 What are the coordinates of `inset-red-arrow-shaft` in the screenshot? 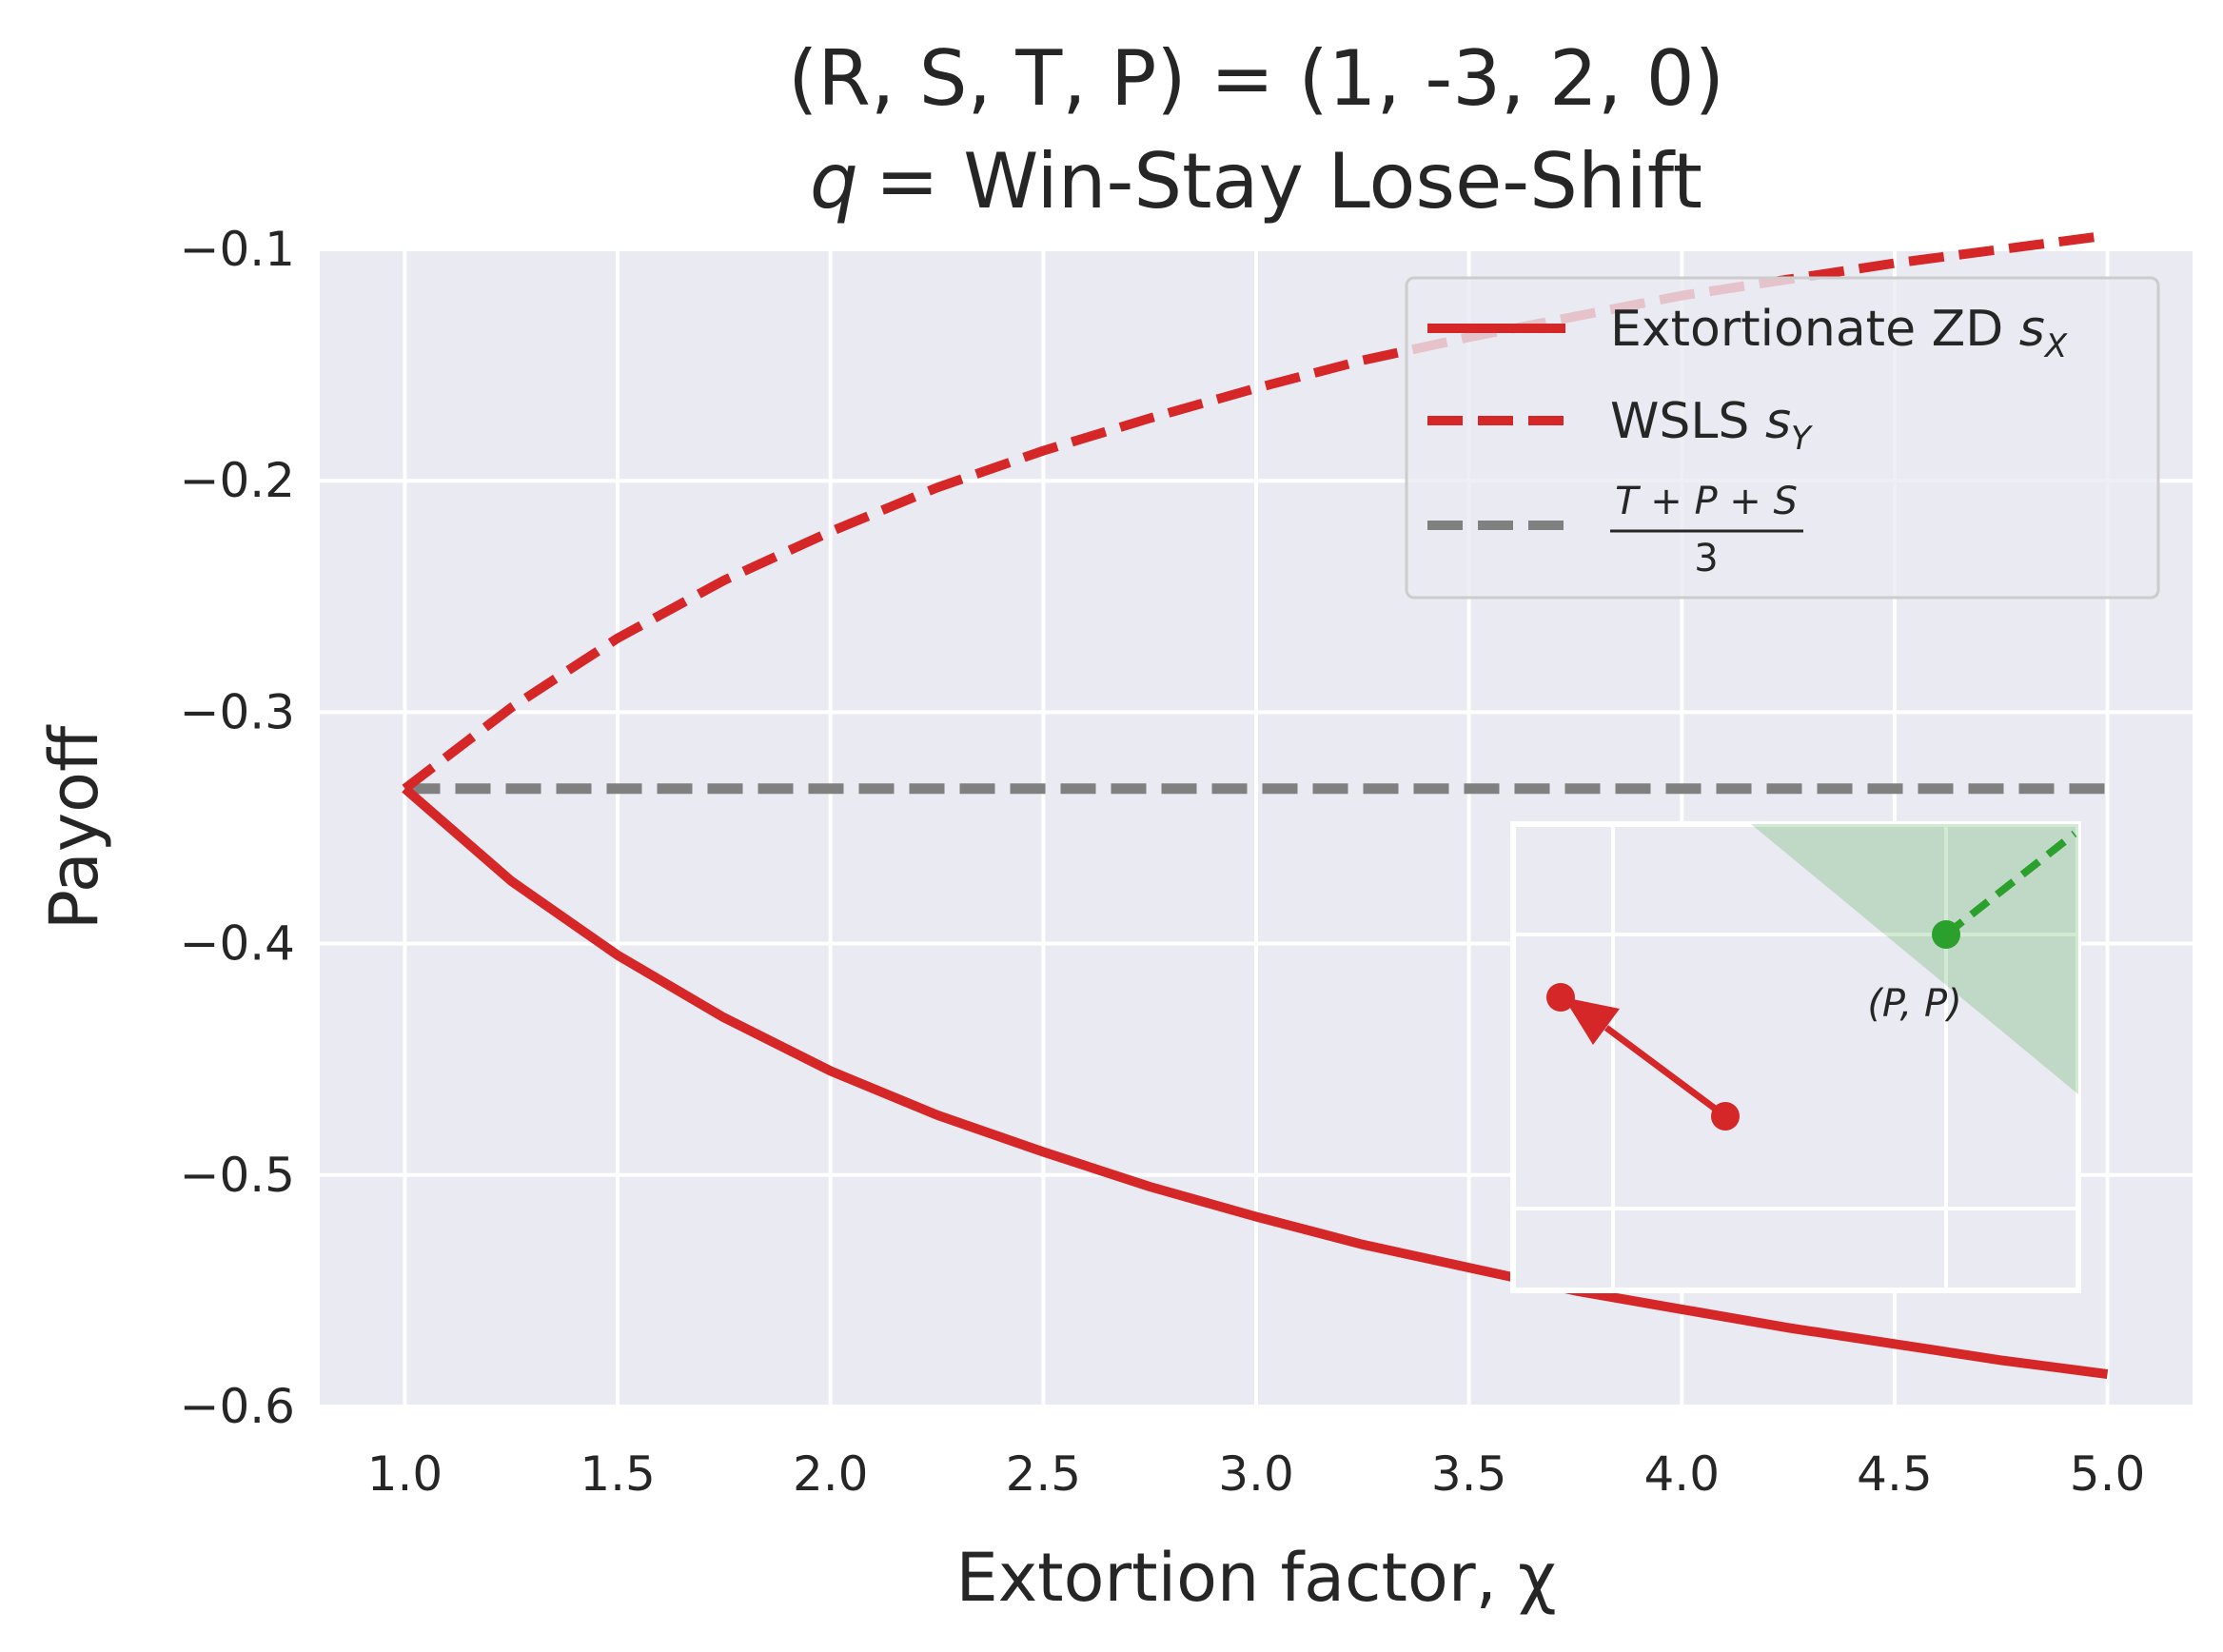 It's located at (1665, 1072).